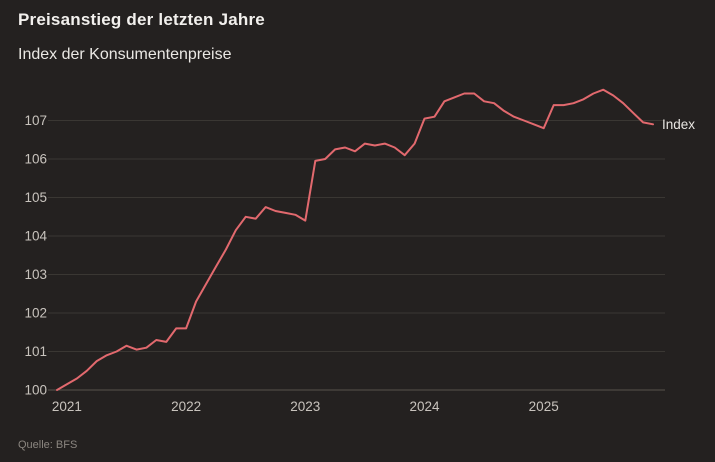  I want to click on y-axis-label-101: 101, so click(35, 351).